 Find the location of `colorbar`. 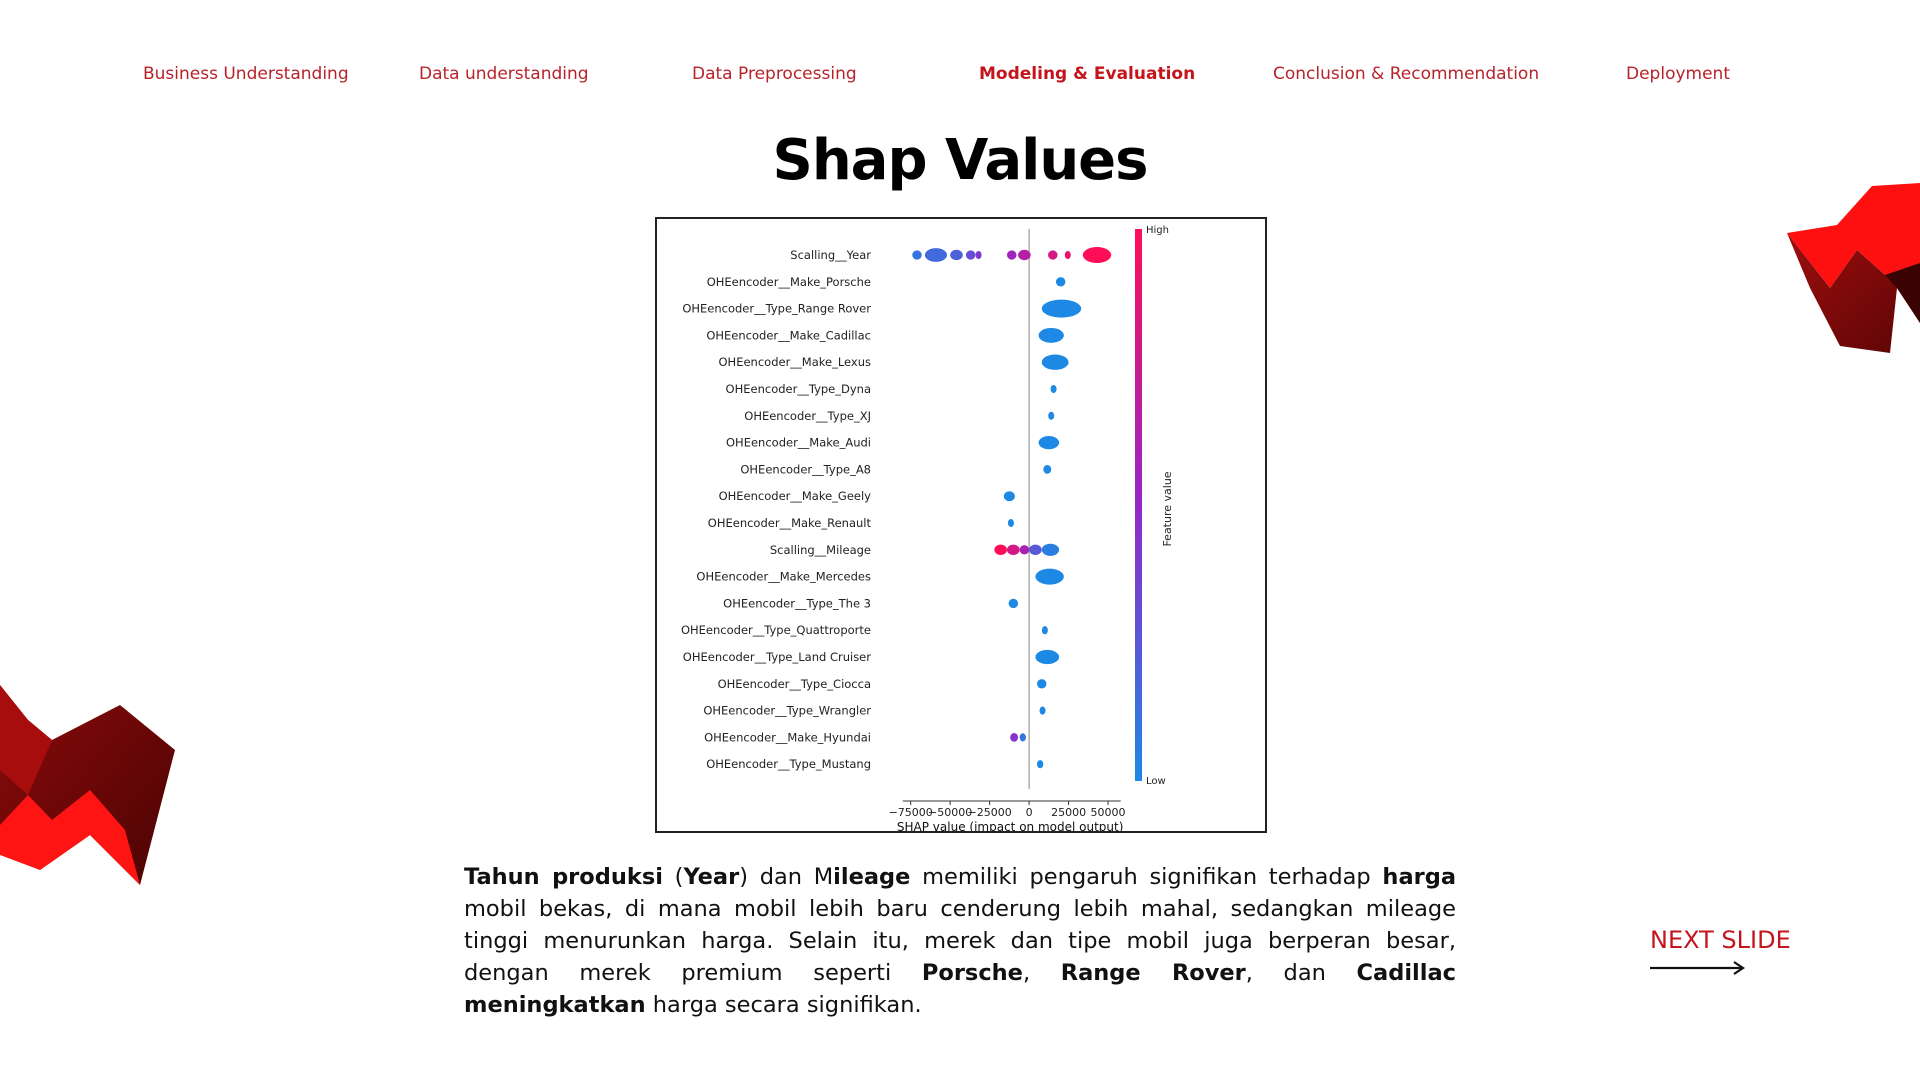

colorbar is located at coordinates (1138, 505).